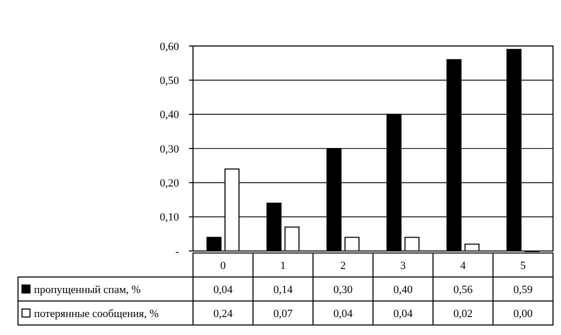 The height and width of the screenshot is (335, 561). What do you see at coordinates (283, 314) in the screenshot?
I see `data-label: 0,07` at bounding box center [283, 314].